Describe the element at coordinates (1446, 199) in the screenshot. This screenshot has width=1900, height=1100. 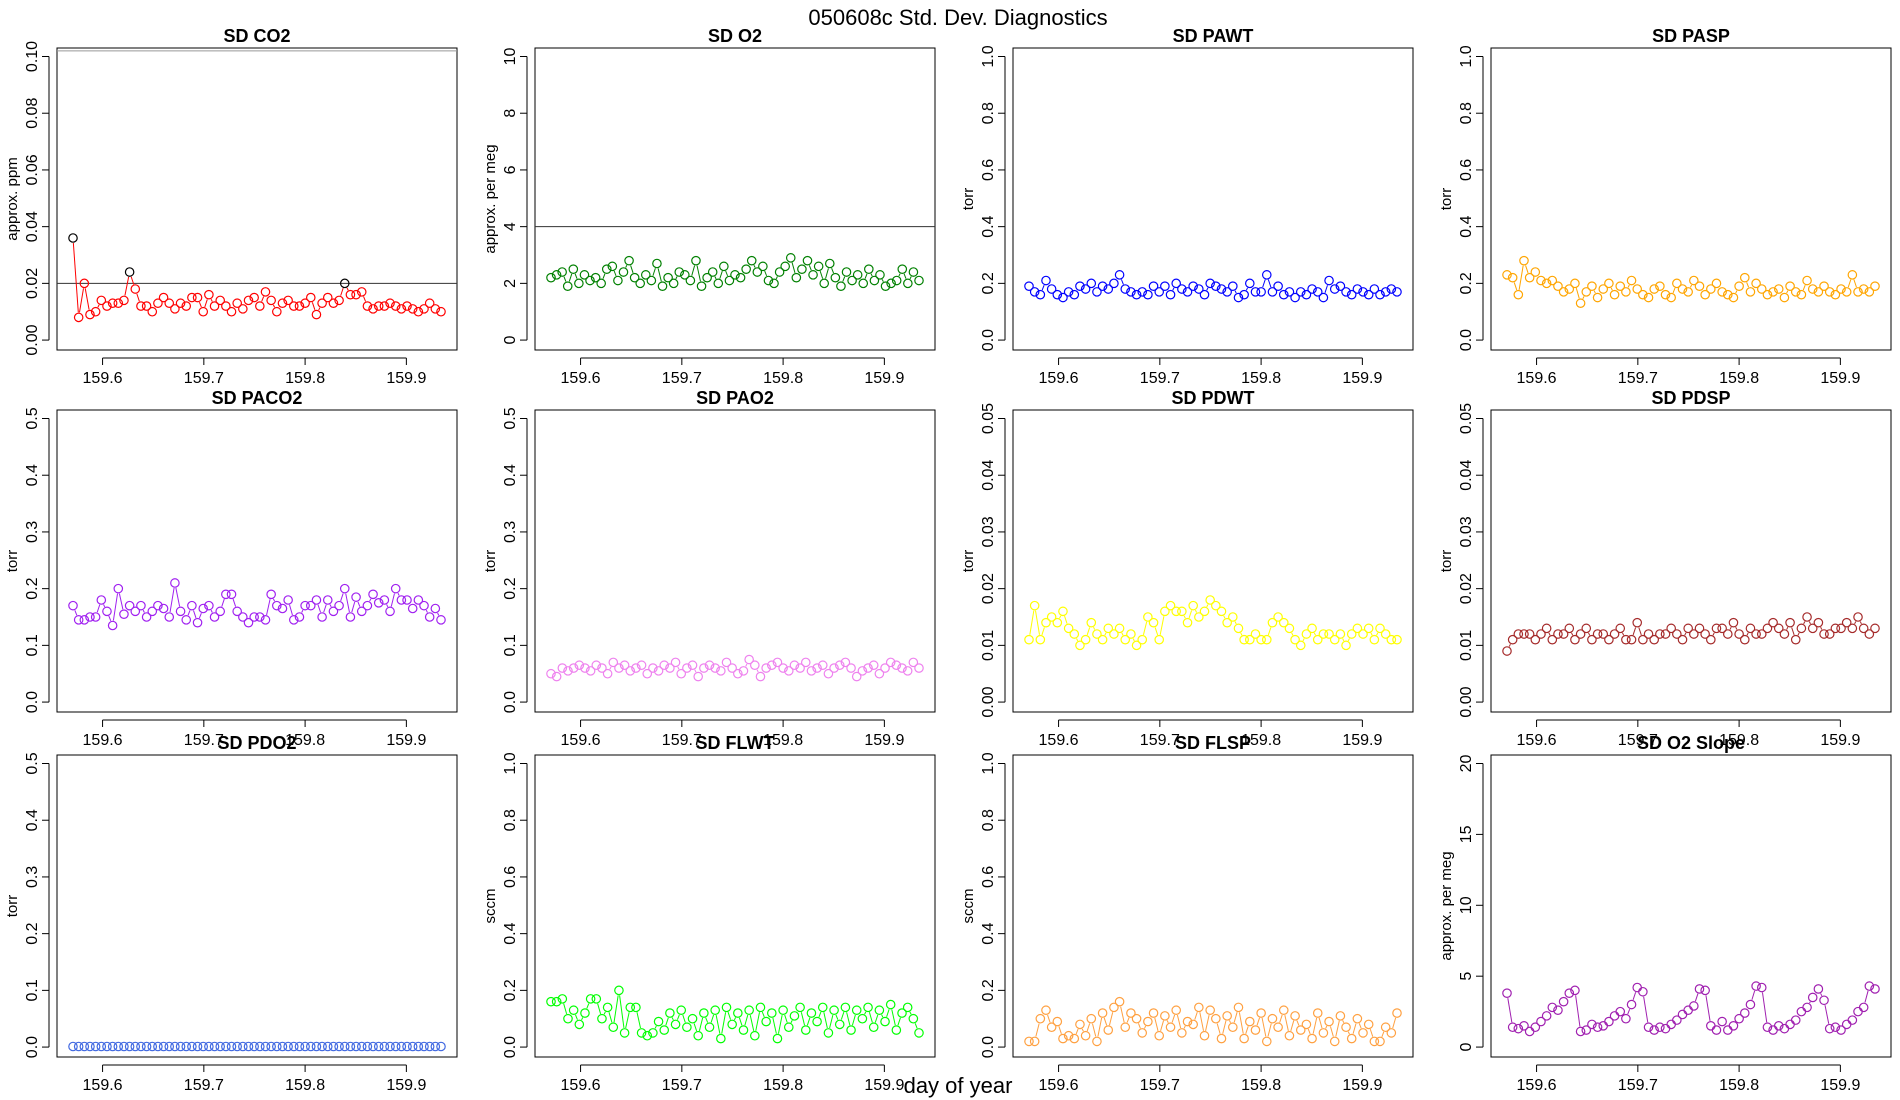
I see `y-axis-label: torr` at that location.